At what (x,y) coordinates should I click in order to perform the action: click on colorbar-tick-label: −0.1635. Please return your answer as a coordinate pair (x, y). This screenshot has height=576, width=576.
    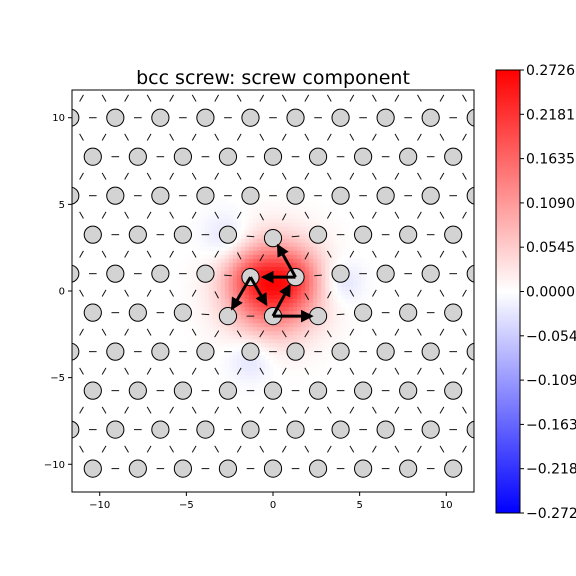
    Looking at the image, I should click on (551, 425).